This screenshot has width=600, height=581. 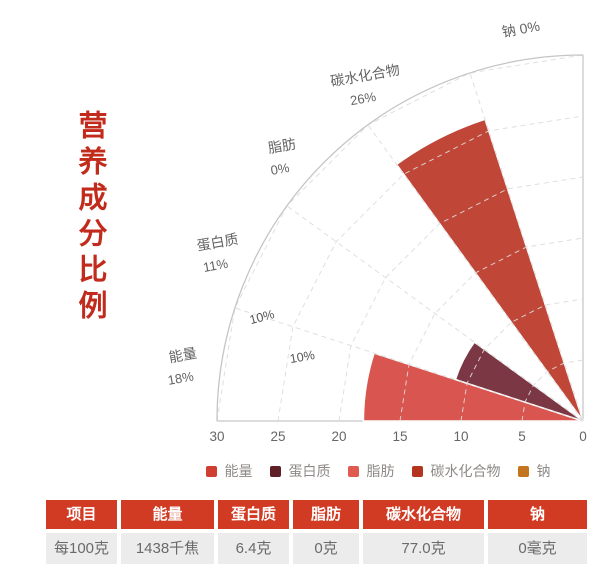 What do you see at coordinates (277, 436) in the screenshot?
I see `axis-tick-label: 25` at bounding box center [277, 436].